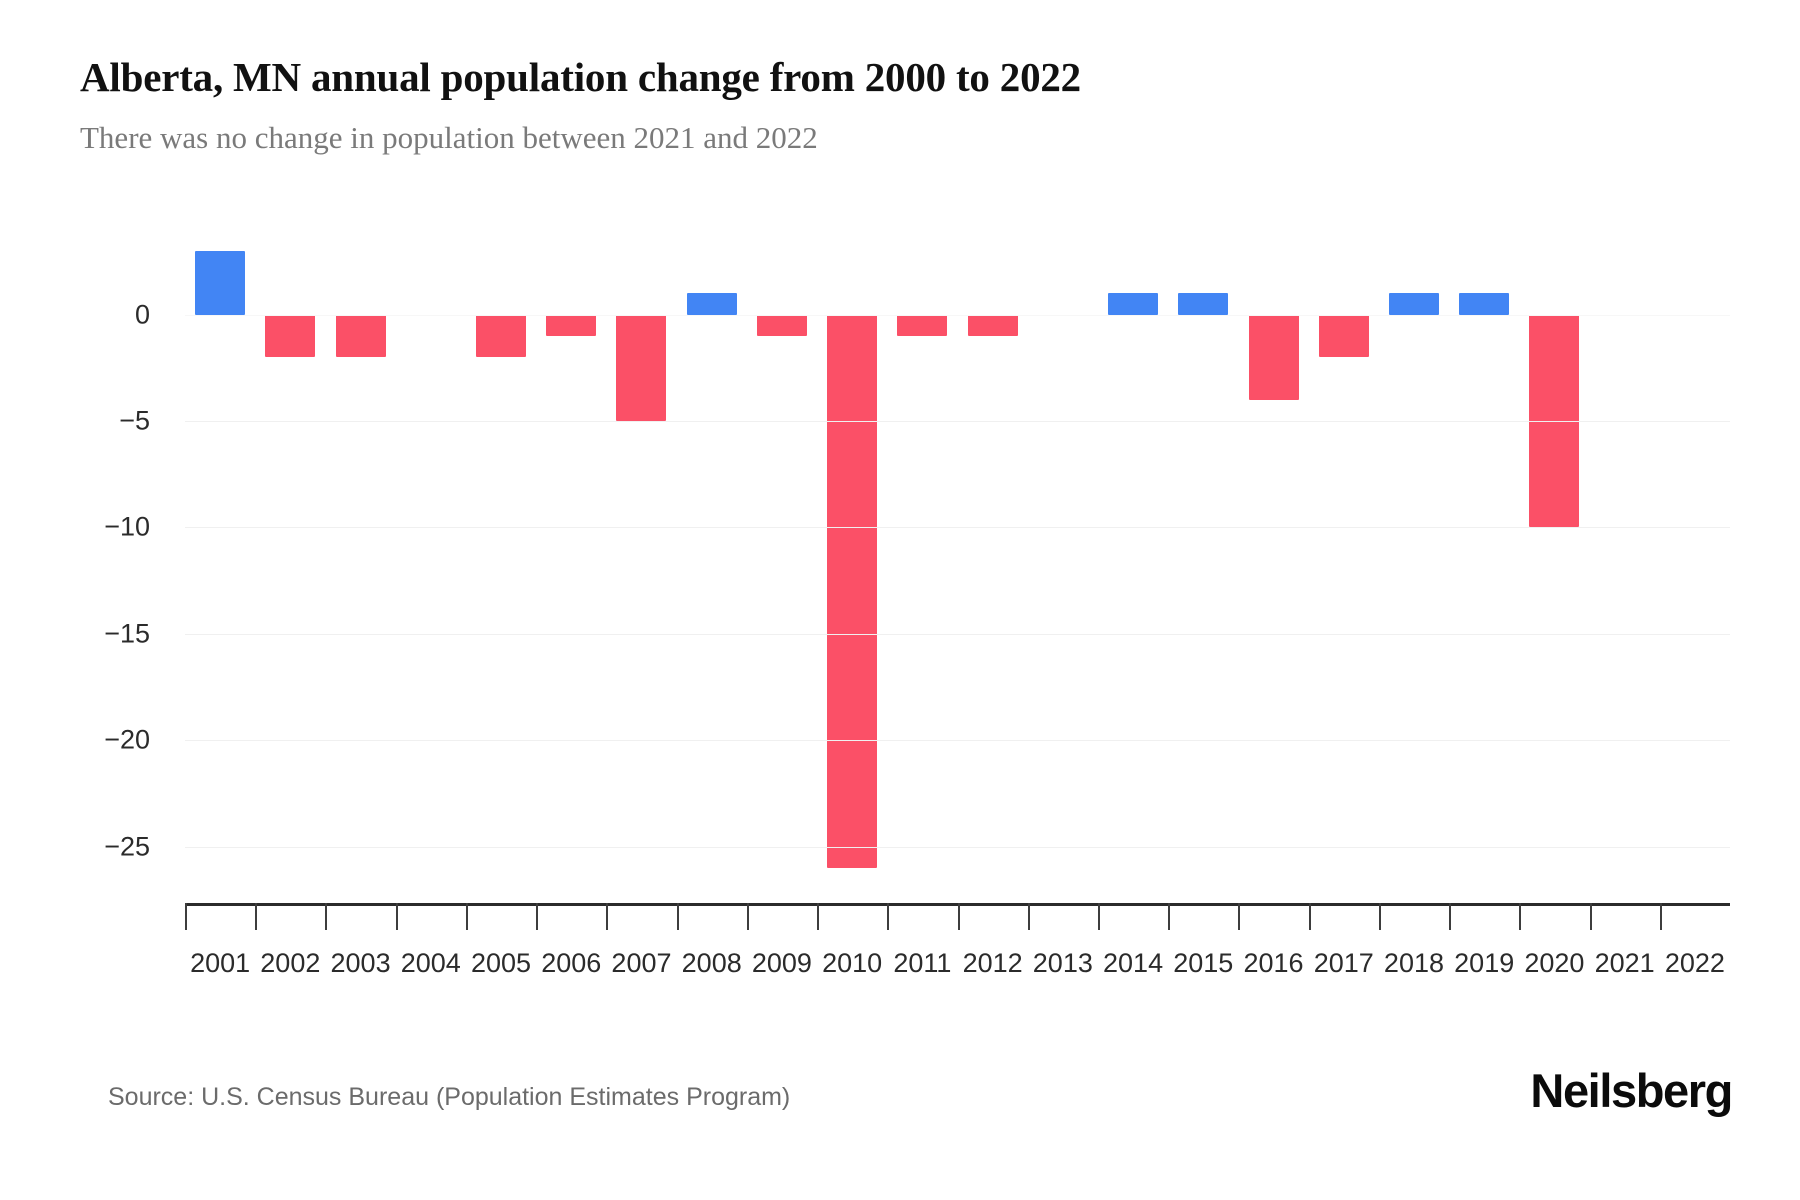 The height and width of the screenshot is (1200, 1800). Describe the element at coordinates (360, 336) in the screenshot. I see `bar-2003` at that location.